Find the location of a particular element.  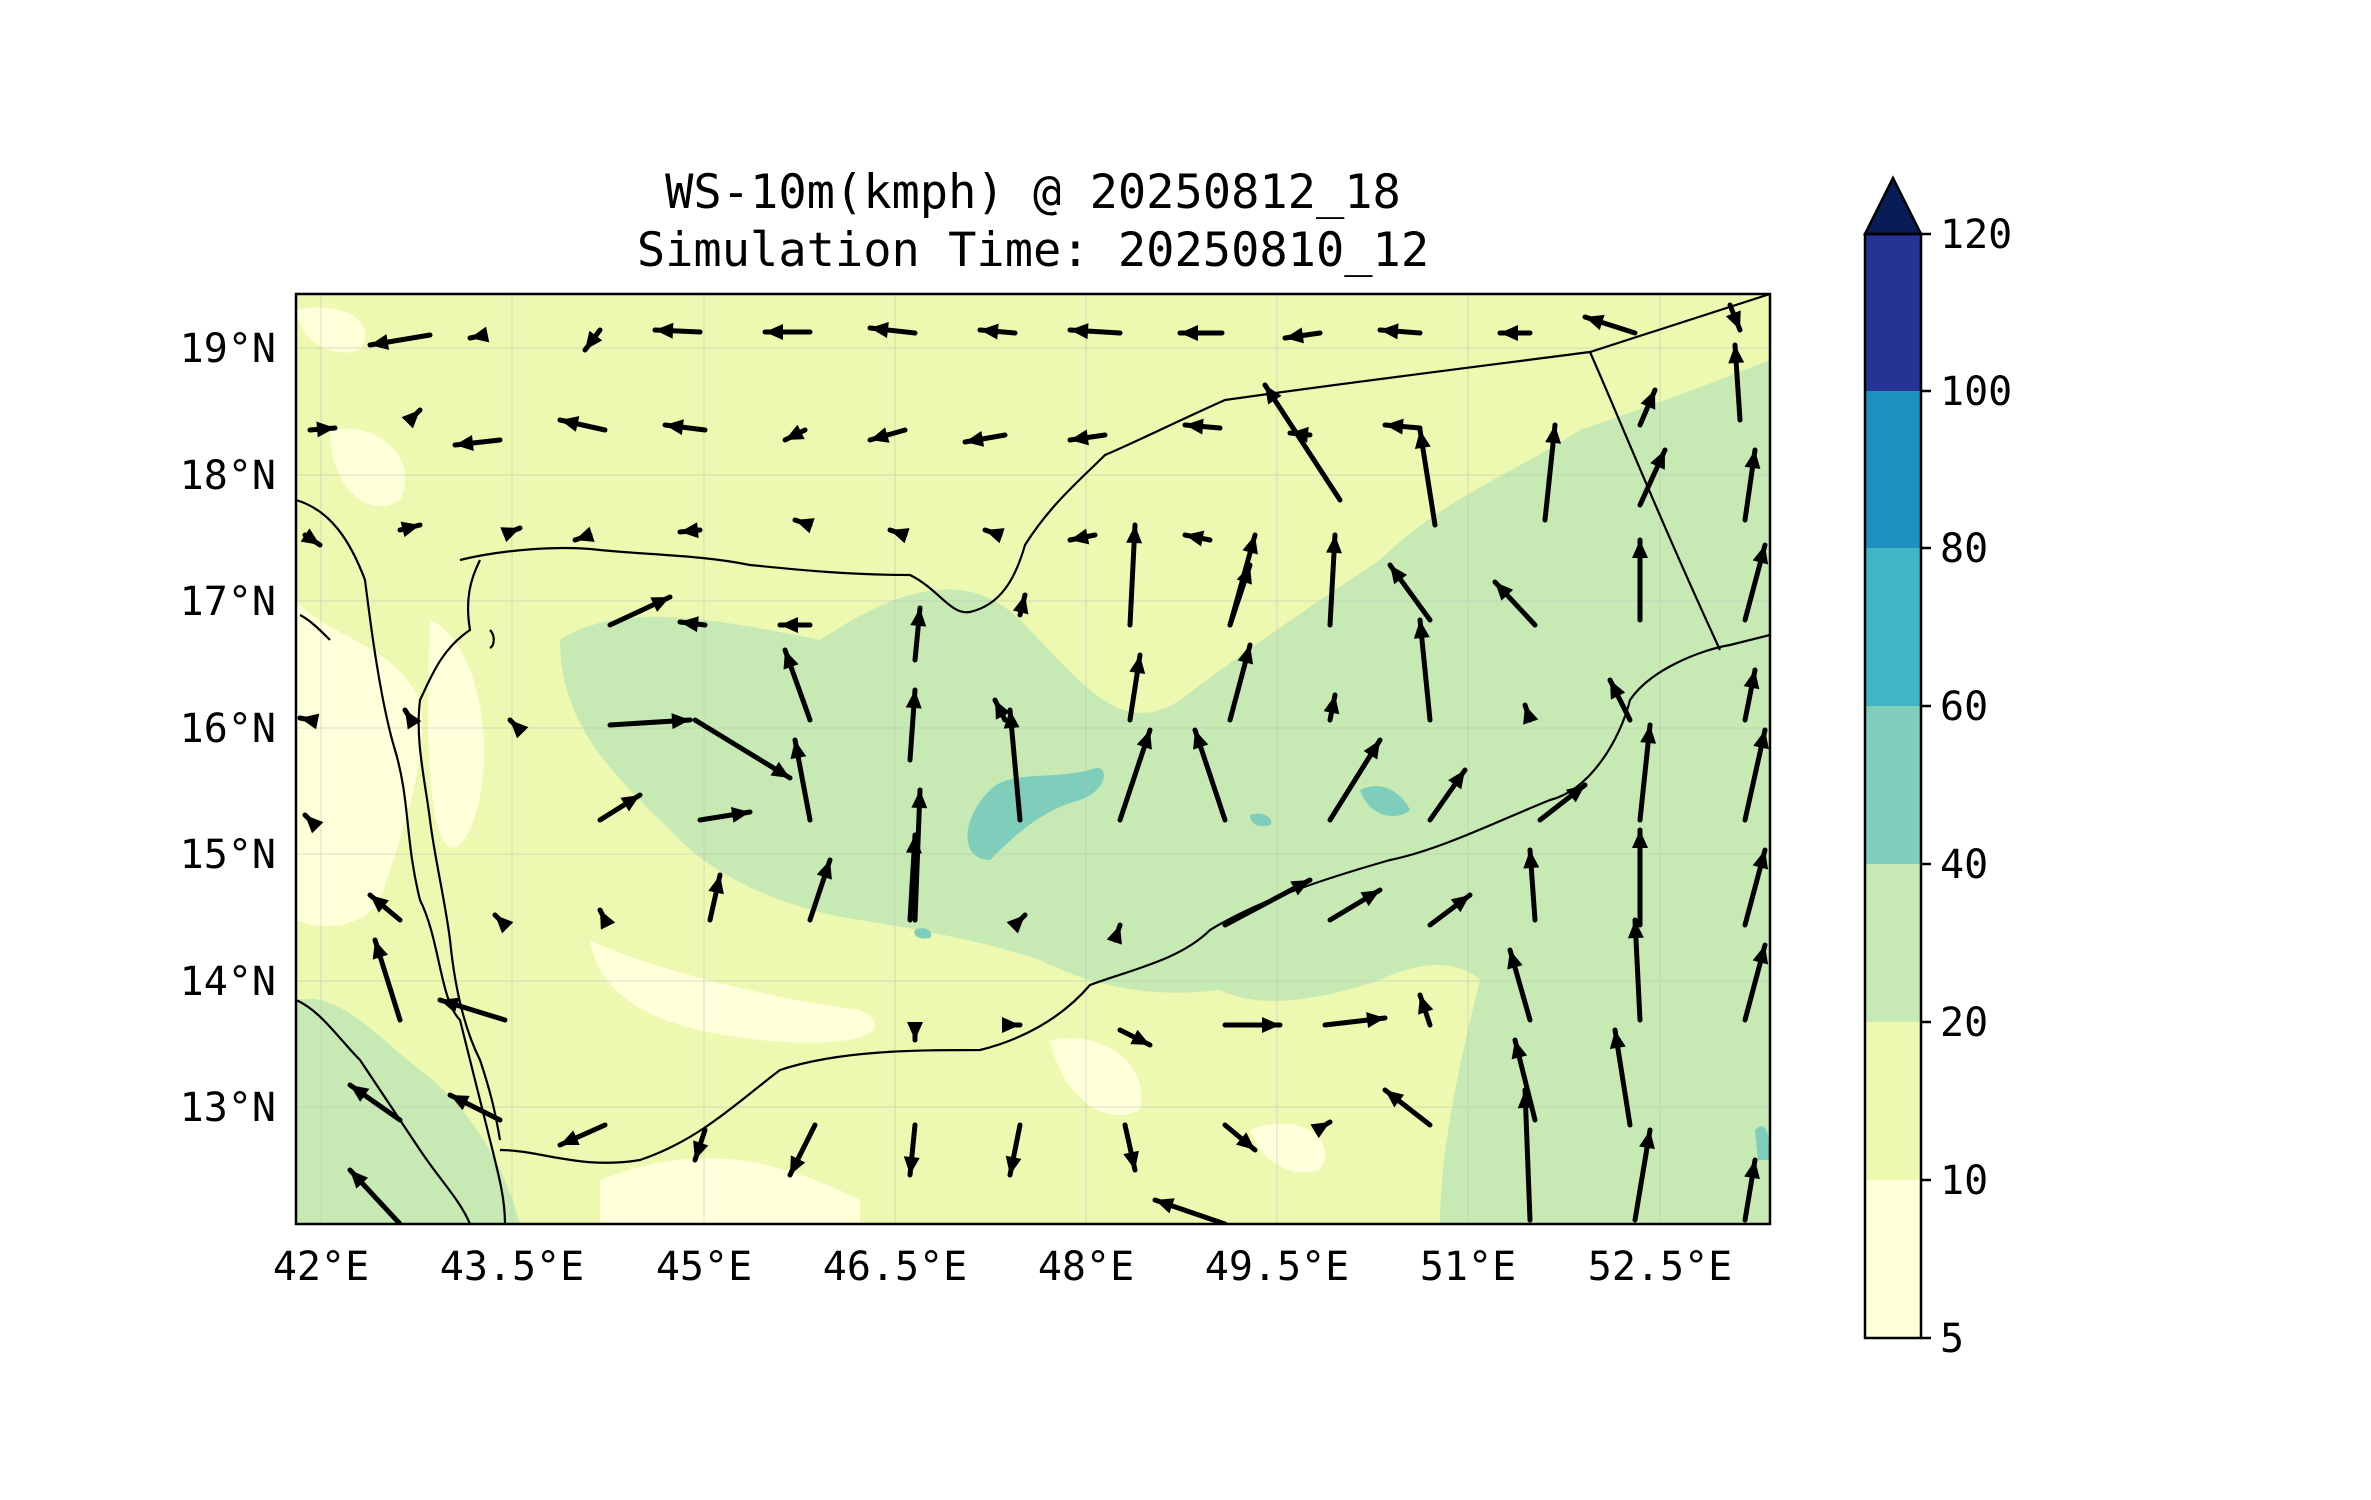

lat-tick-label: 15°N is located at coordinates (228, 855).